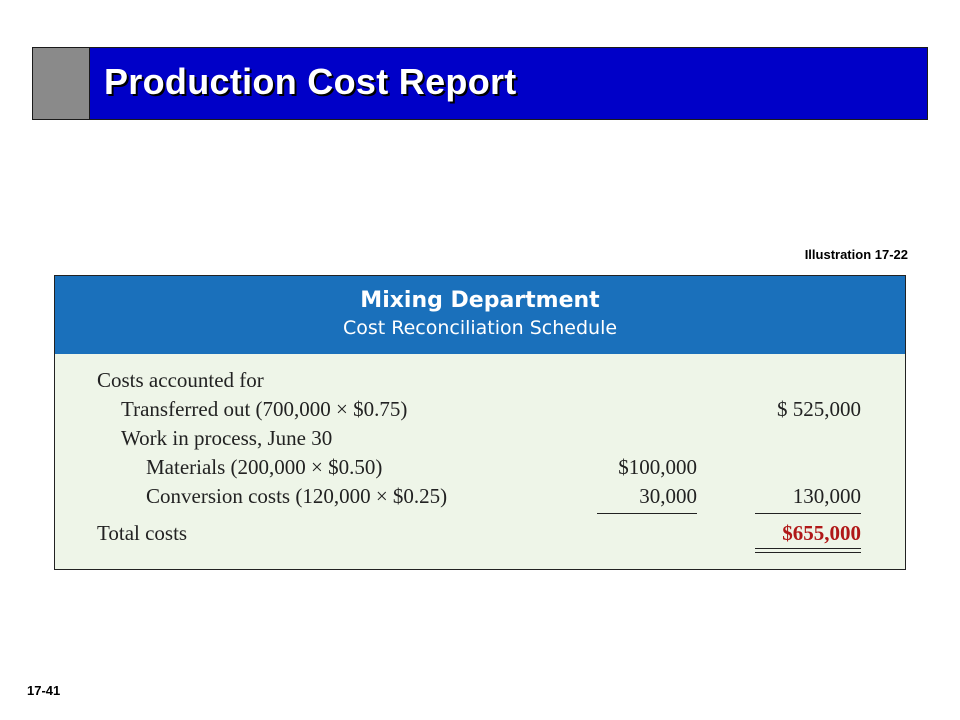 The image size is (960, 720). What do you see at coordinates (61, 83) in the screenshot?
I see `title-accent-block` at bounding box center [61, 83].